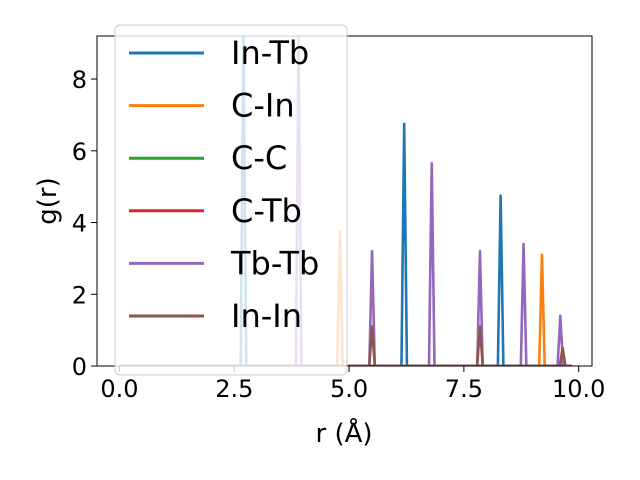 The height and width of the screenshot is (480, 640). What do you see at coordinates (119, 389) in the screenshot?
I see `x-tick-label: 0.0` at bounding box center [119, 389].